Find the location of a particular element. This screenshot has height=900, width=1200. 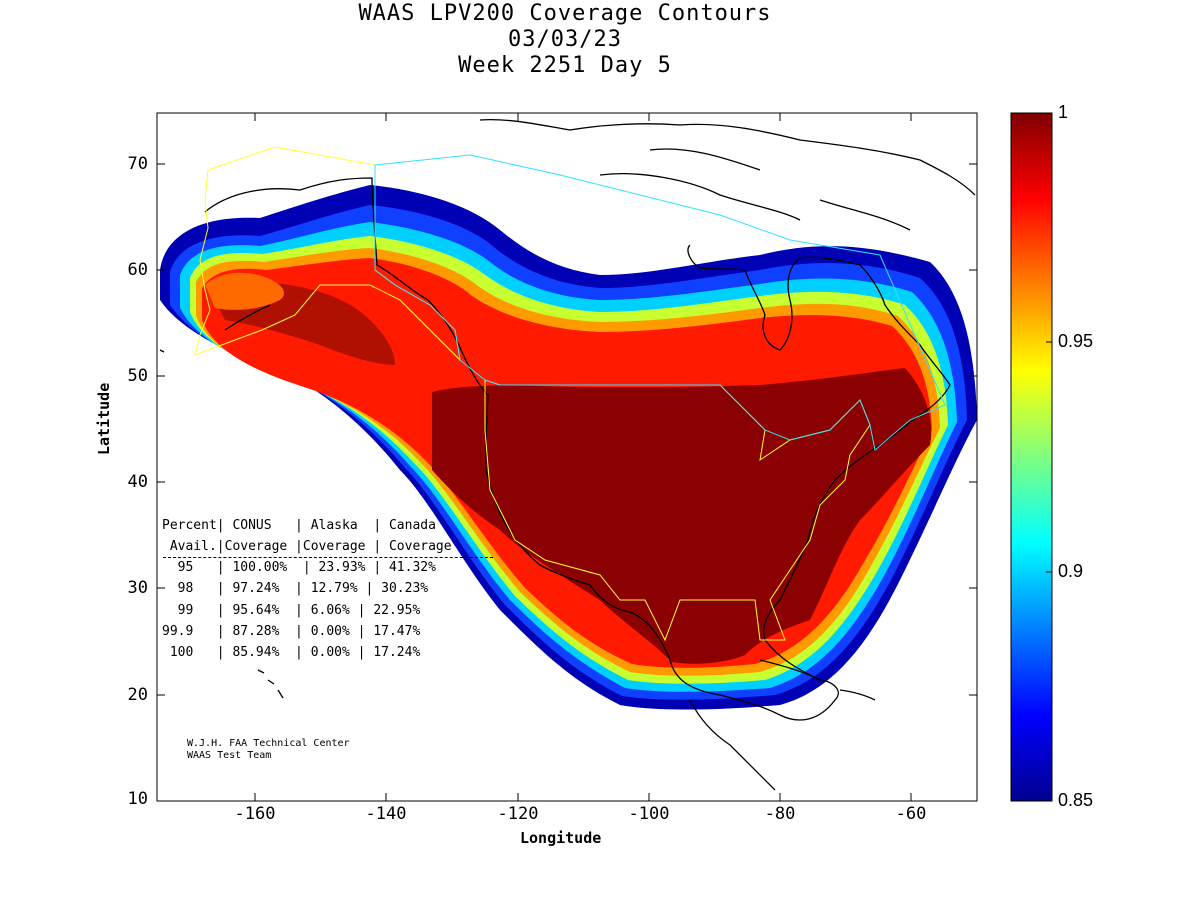

y-tick-40: 40 is located at coordinates (137, 482).